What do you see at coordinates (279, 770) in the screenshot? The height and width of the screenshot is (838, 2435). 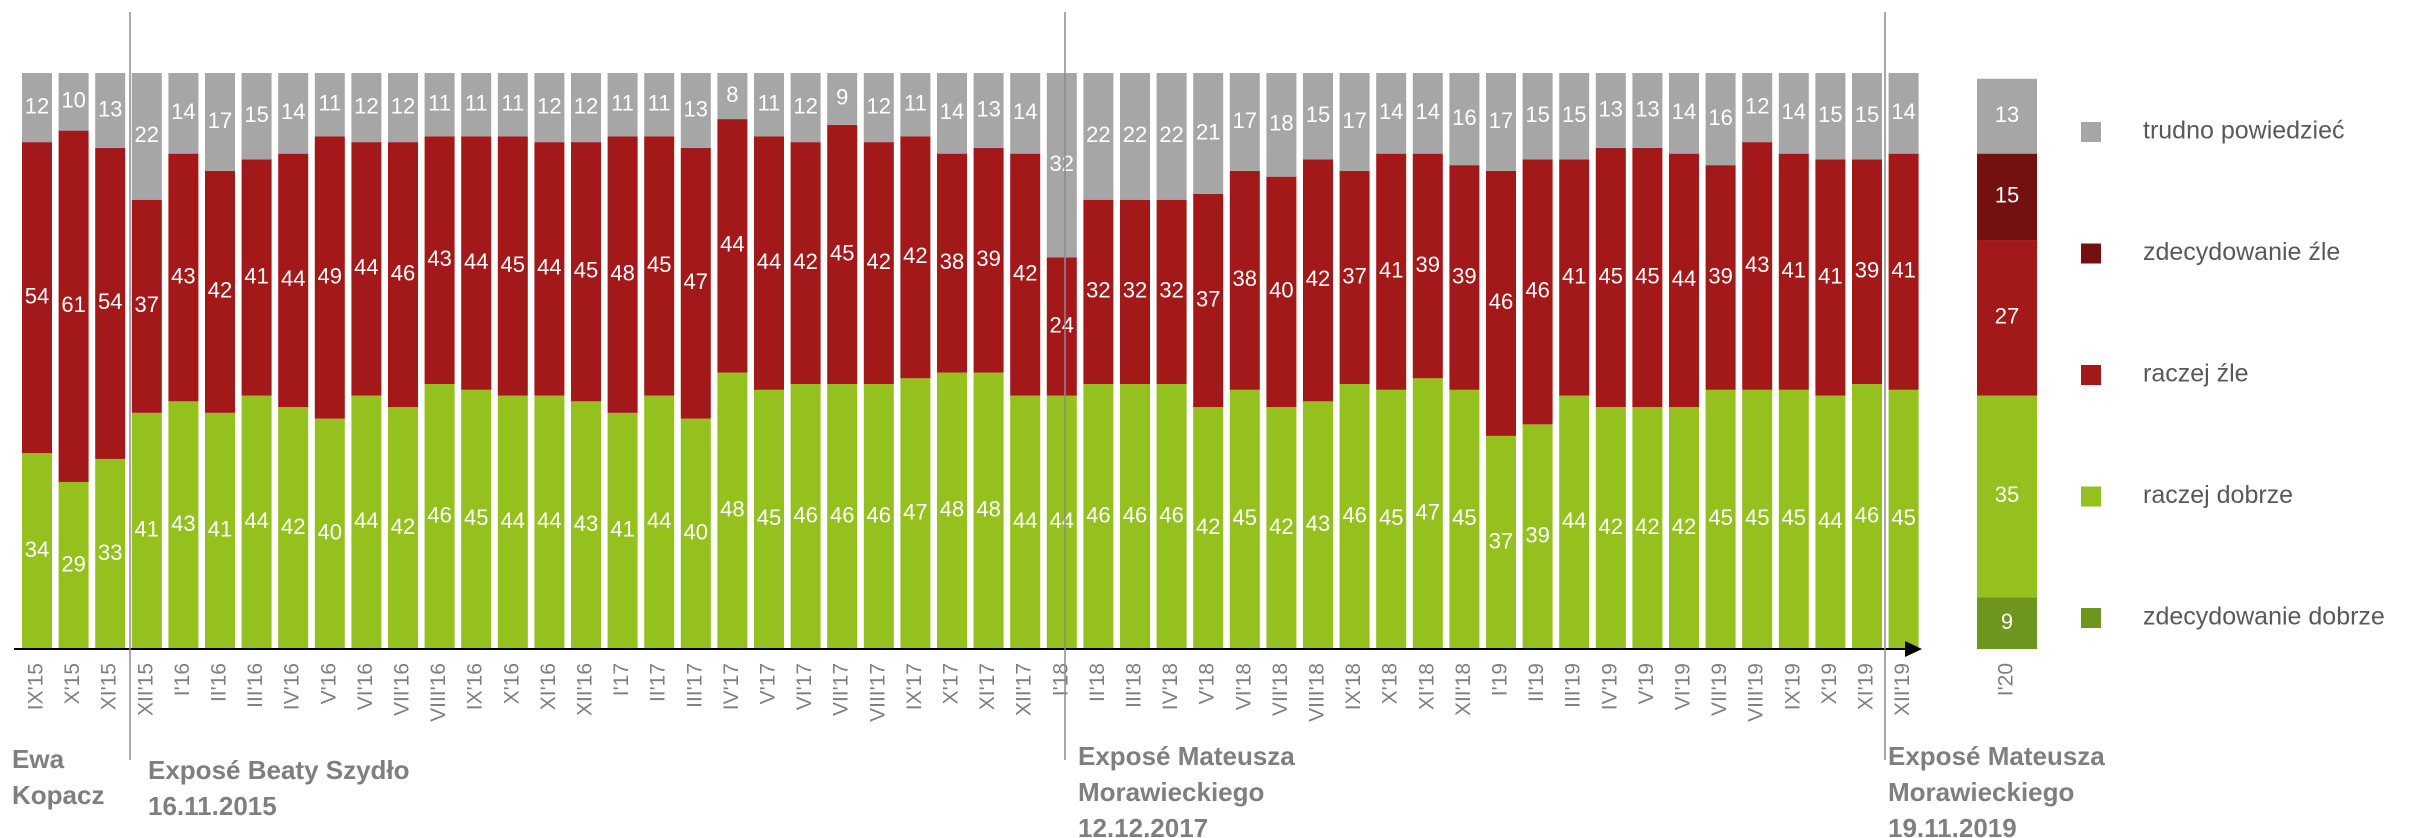 I see `annotation: Exposé Beaty Szydło` at bounding box center [279, 770].